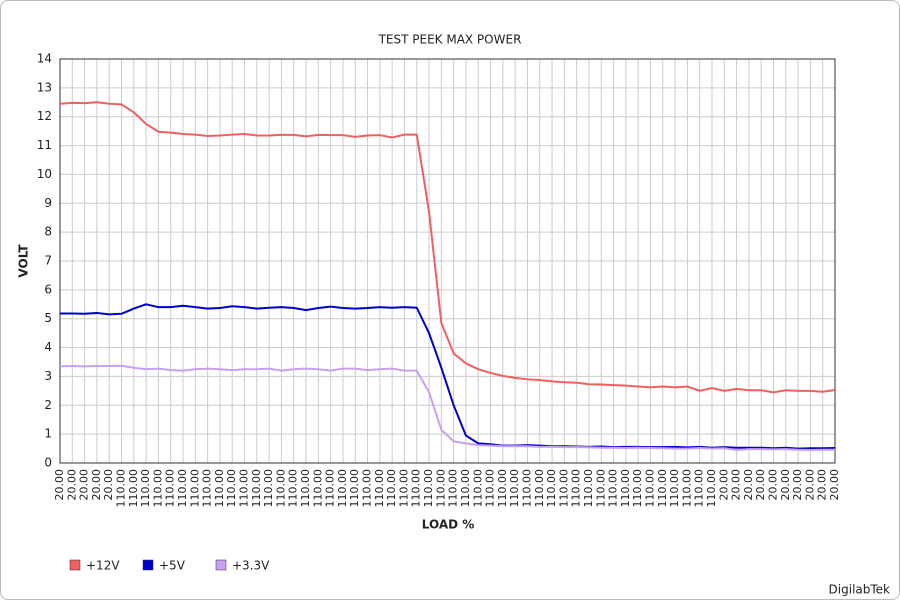 This screenshot has width=900, height=600. Describe the element at coordinates (48, 203) in the screenshot. I see `y-tick-label: 9` at that location.